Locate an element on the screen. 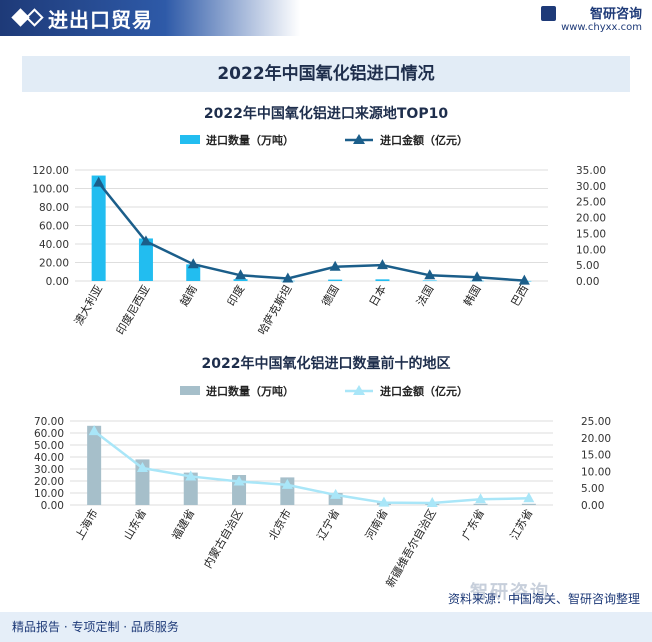  brand: 智研咨询 www.chyxx.com is located at coordinates (591, 18).